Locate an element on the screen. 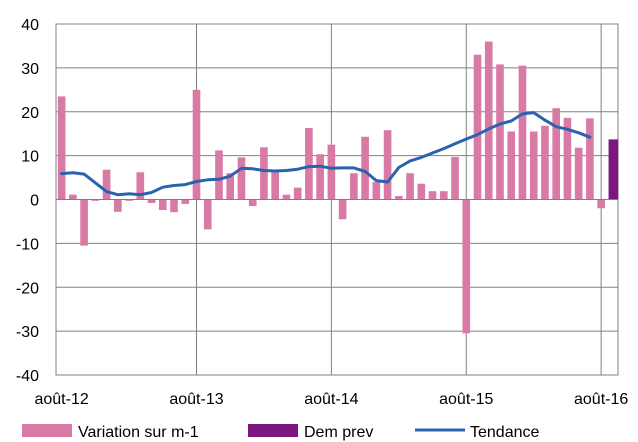 The image size is (638, 442). legend-label-dem-prev: Dem prev is located at coordinates (338, 432).